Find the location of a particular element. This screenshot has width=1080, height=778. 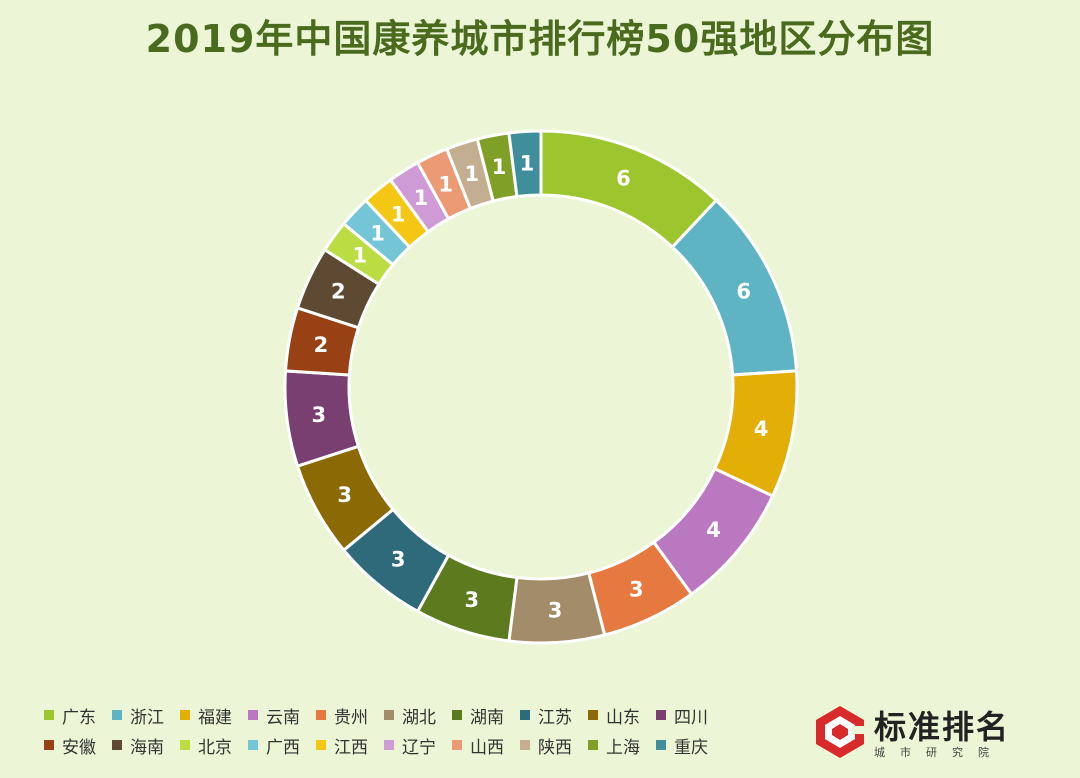

legend-label: 湖南 is located at coordinates (487, 717).